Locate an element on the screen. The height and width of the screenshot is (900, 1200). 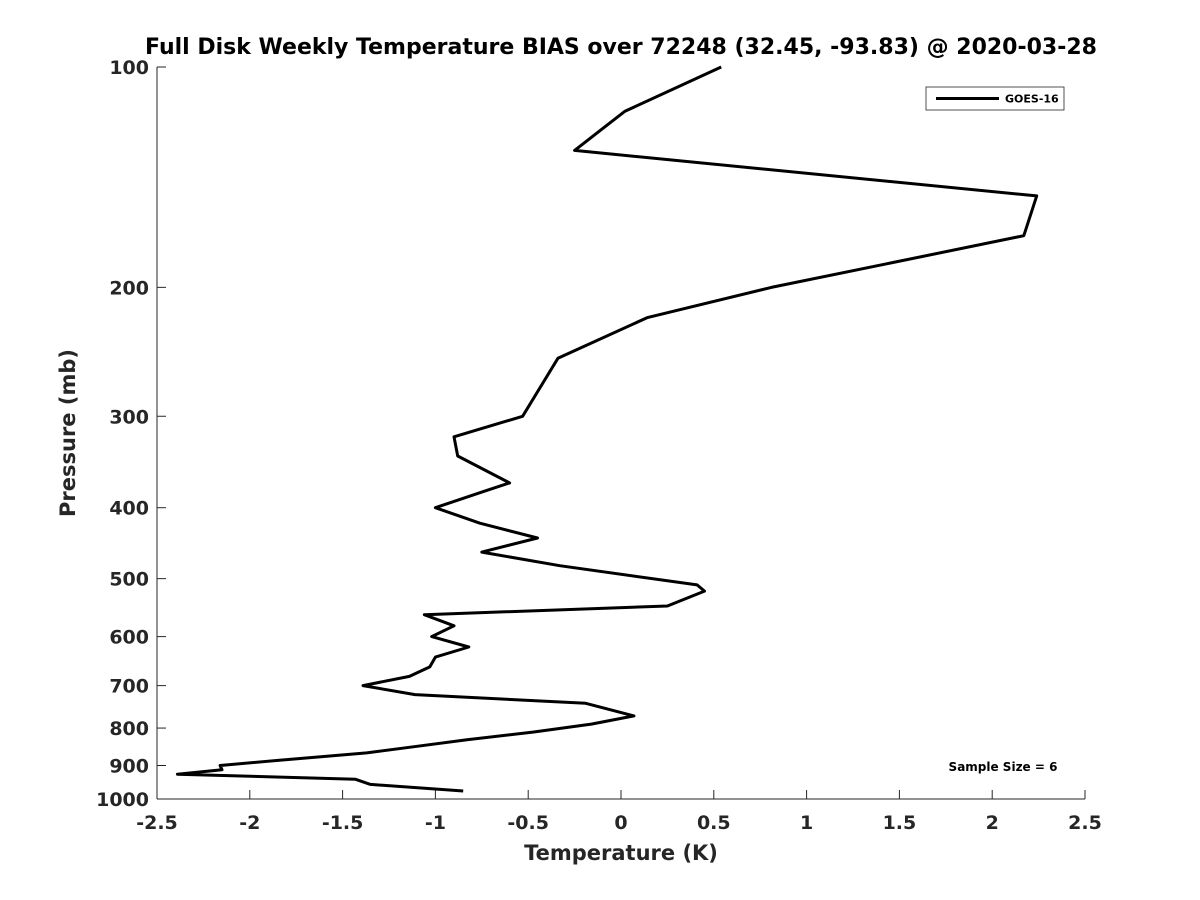
x-axis-label: Temperature (K) is located at coordinates (621, 853).